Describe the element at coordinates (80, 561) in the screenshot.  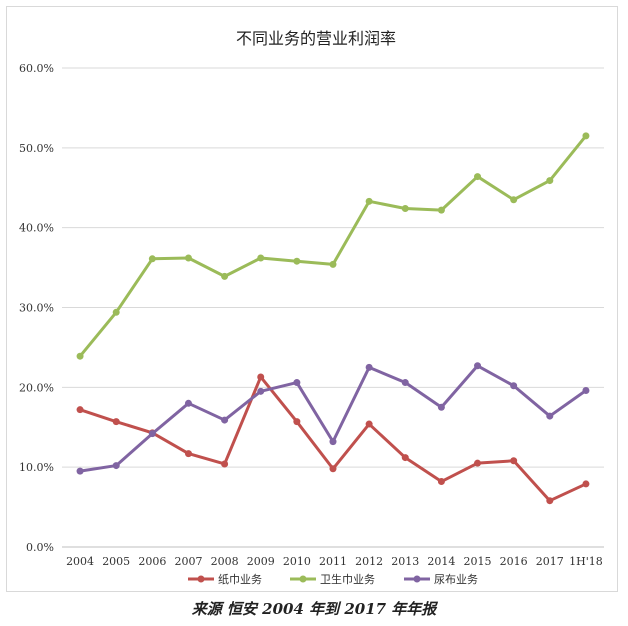
I see `x-tick-label: 2004` at that location.